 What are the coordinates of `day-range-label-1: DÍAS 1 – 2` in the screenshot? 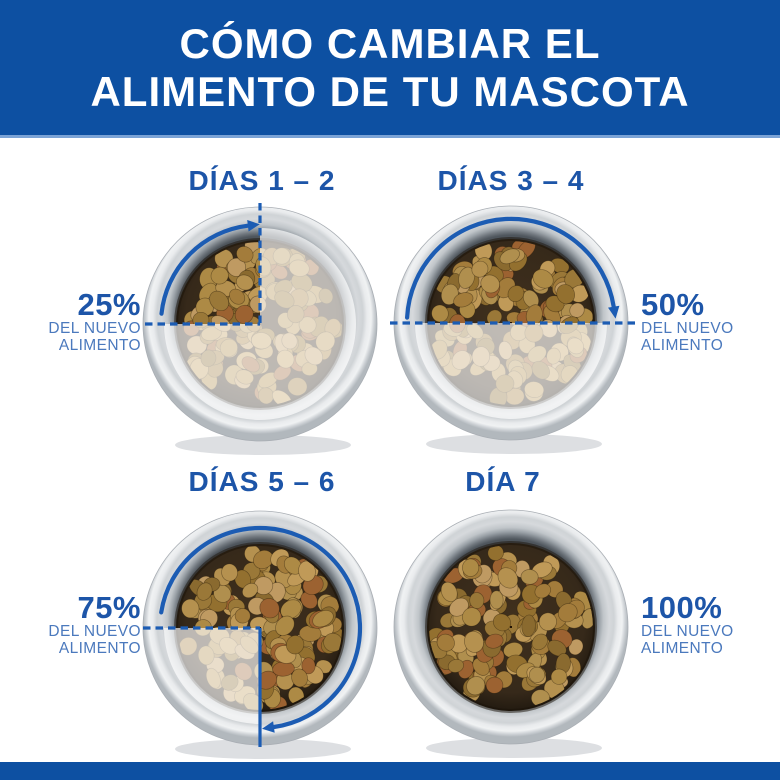 It's located at (262, 180).